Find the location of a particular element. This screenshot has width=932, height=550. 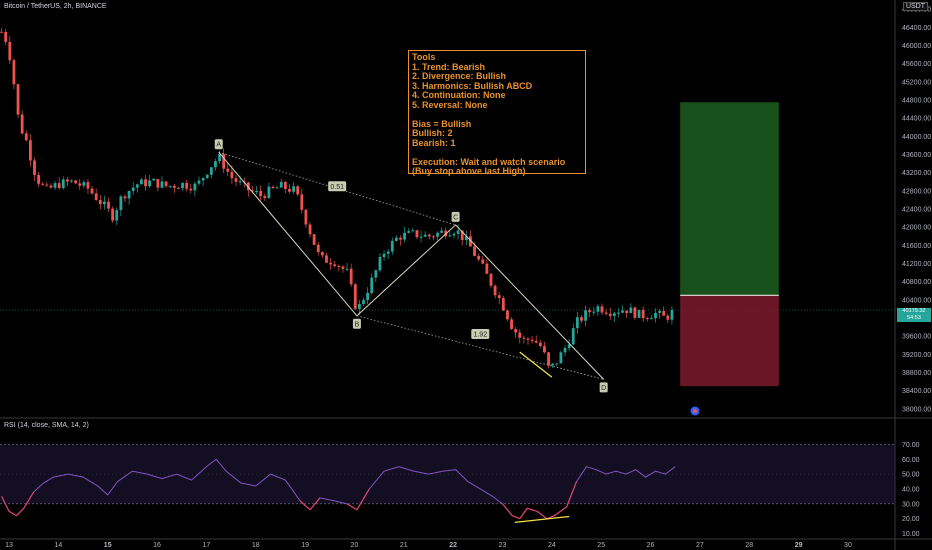

long-position-tool is located at coordinates (729, 244).